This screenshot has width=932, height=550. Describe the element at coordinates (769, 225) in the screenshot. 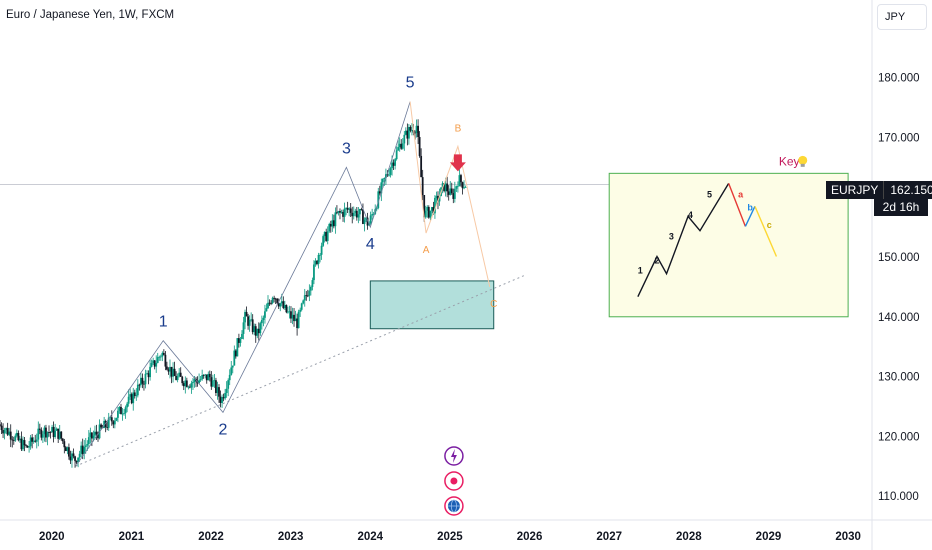

I see `diagram-corrective-label-c: c` at that location.